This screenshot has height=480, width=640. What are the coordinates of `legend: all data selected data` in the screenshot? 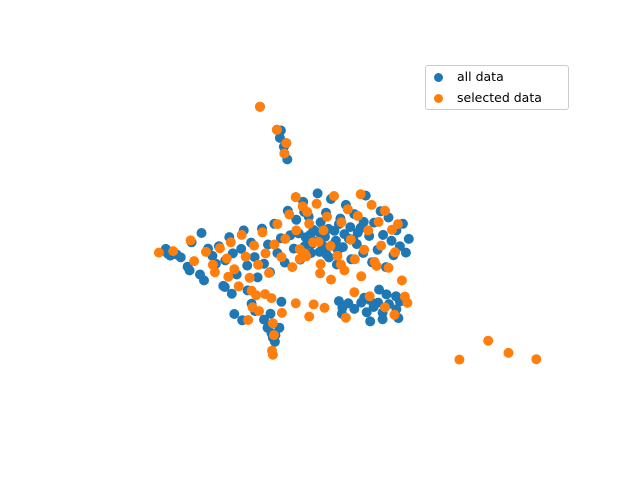 It's located at (497, 87).